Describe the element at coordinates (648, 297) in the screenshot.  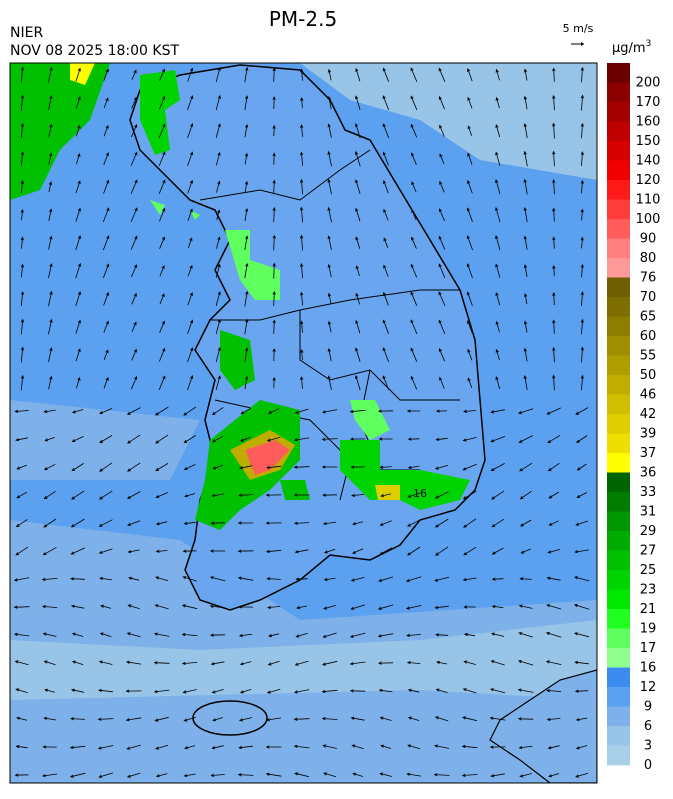
I see `colorbar-label: 70` at that location.